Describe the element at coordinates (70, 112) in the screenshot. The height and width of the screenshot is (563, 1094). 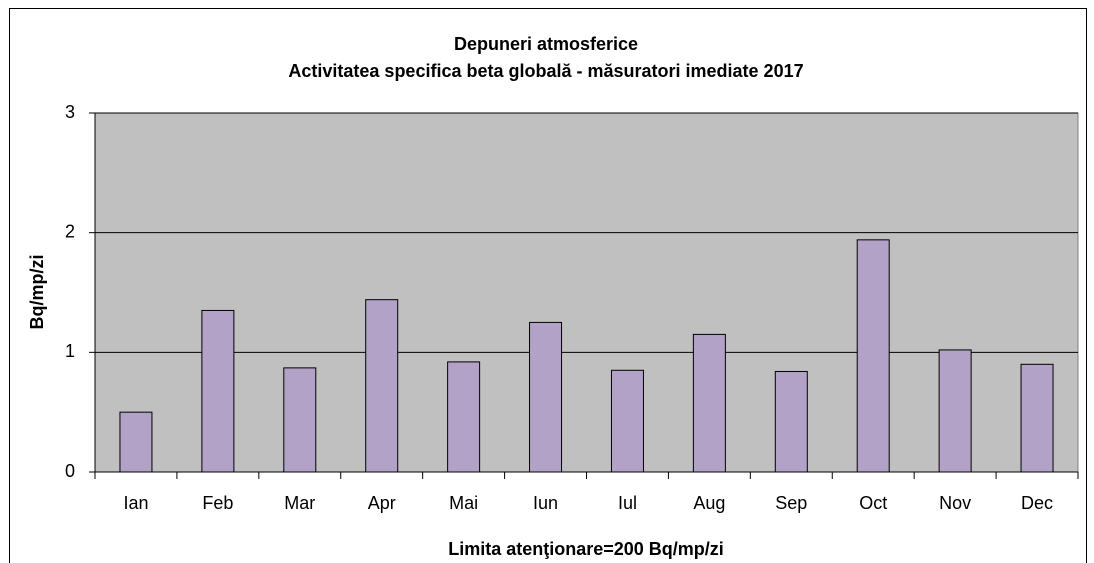
I see `y-tick-label: 3` at that location.